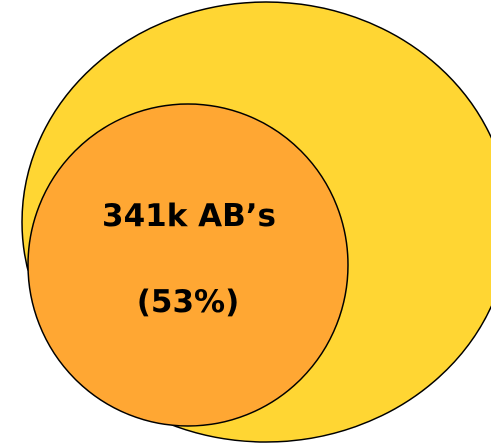  I want to click on count-label: 341k AB’s, so click(189, 216).